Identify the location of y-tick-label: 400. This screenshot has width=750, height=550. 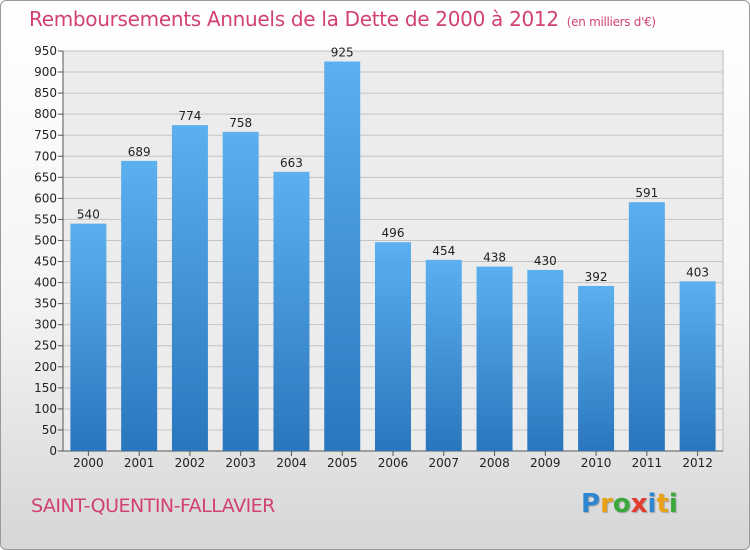
(45, 283).